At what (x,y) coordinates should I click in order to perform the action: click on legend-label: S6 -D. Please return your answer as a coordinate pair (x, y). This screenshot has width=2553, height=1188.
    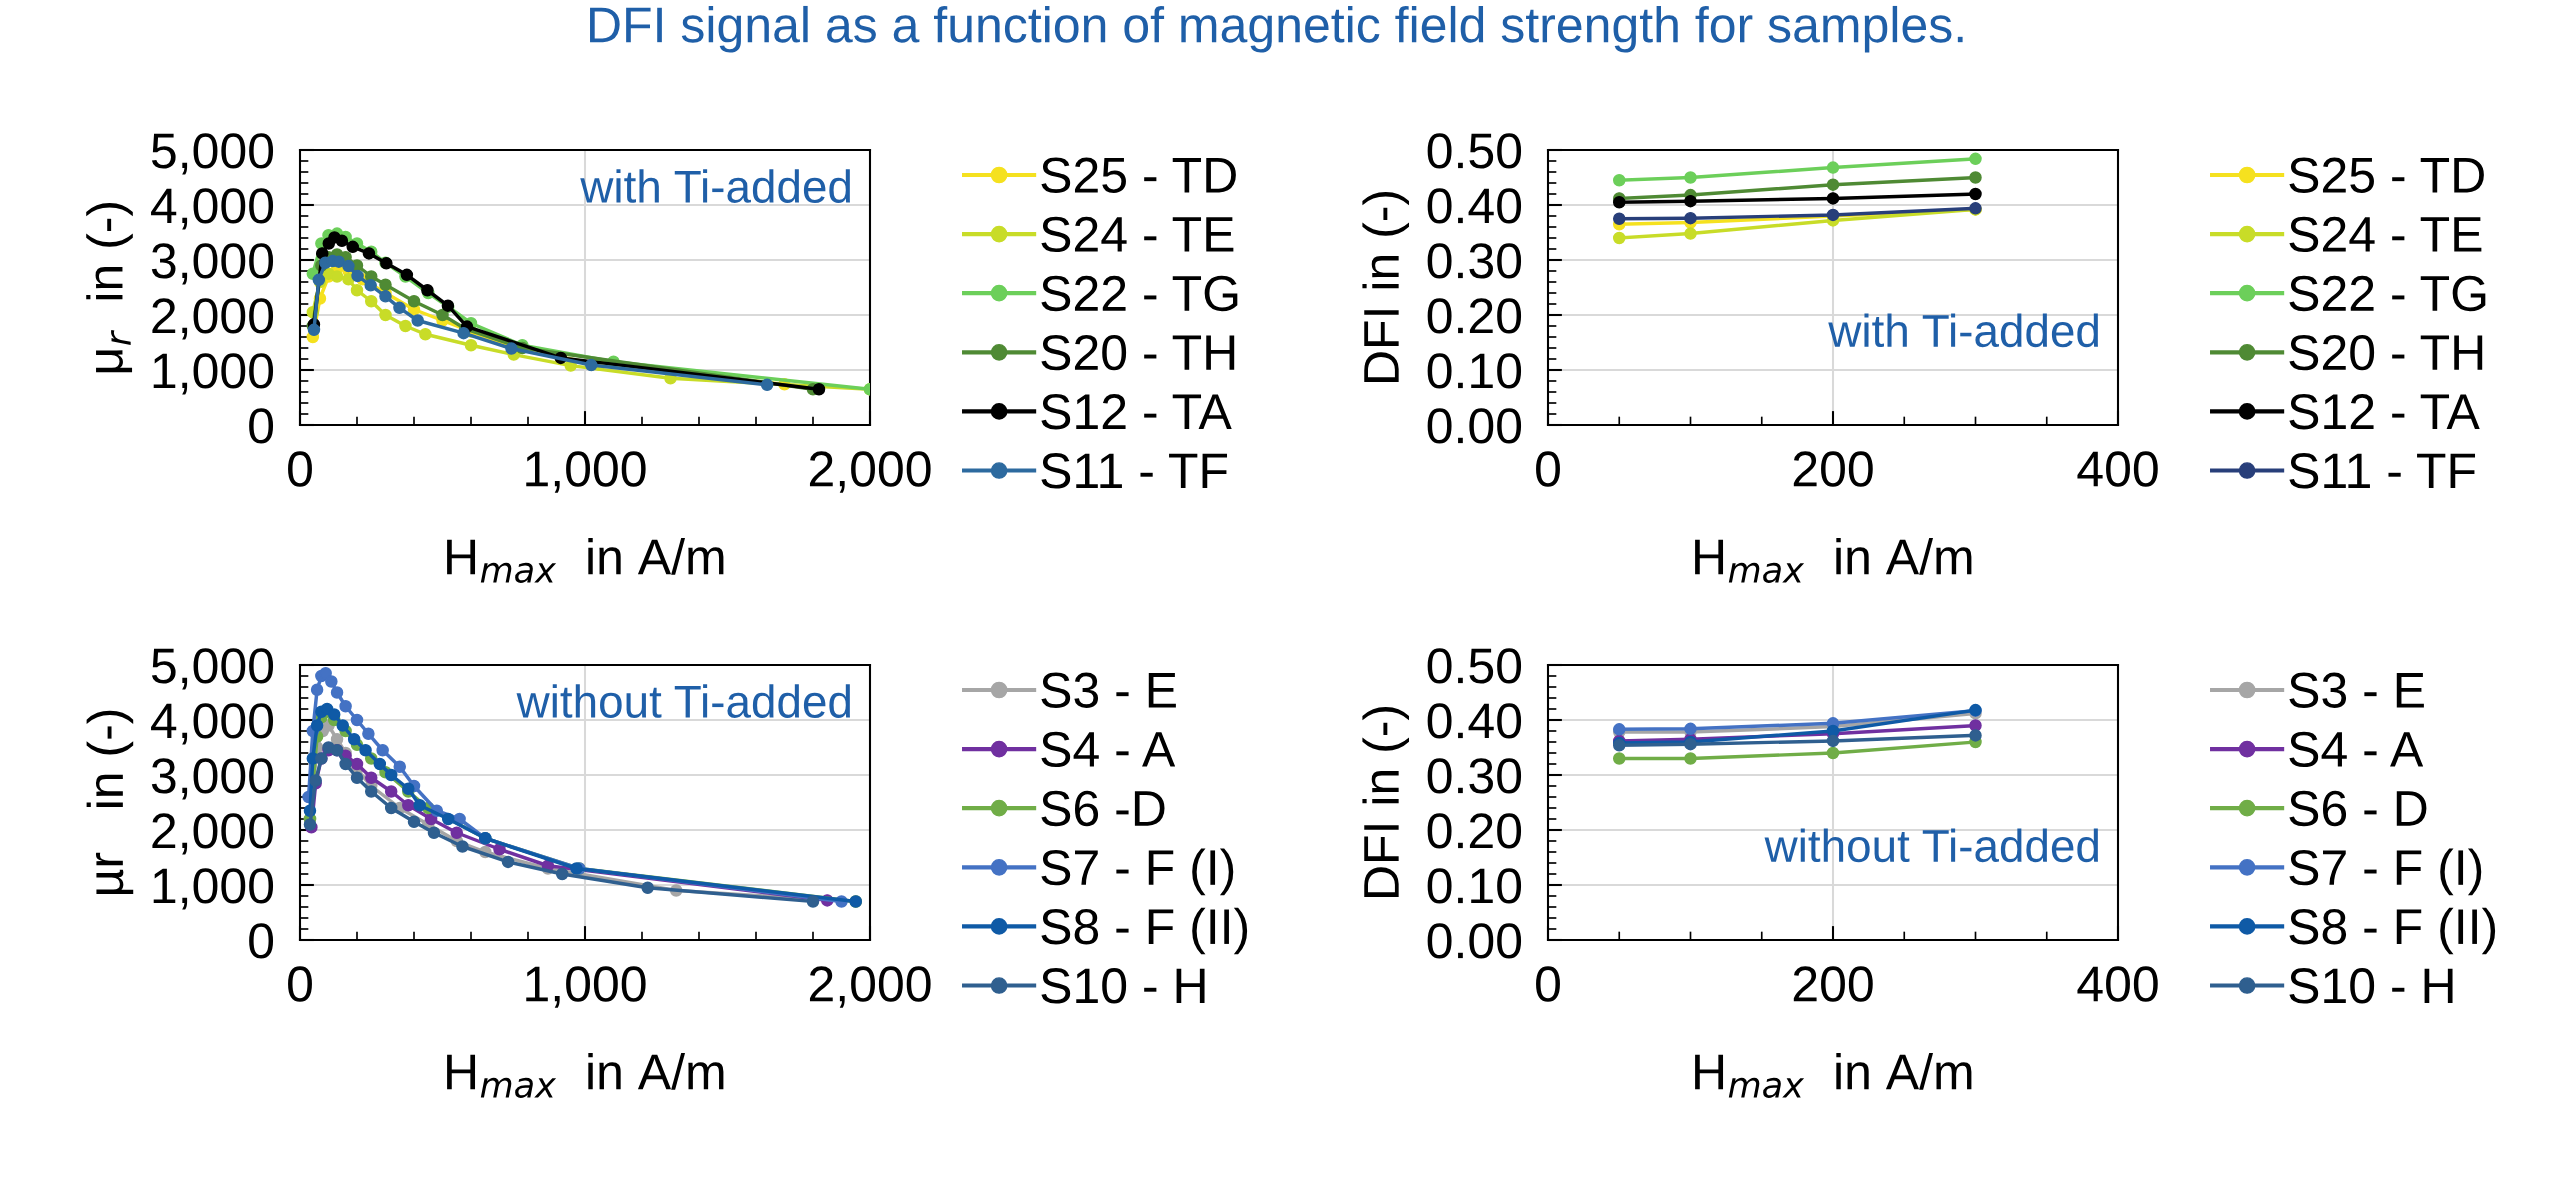
    Looking at the image, I should click on (1103, 808).